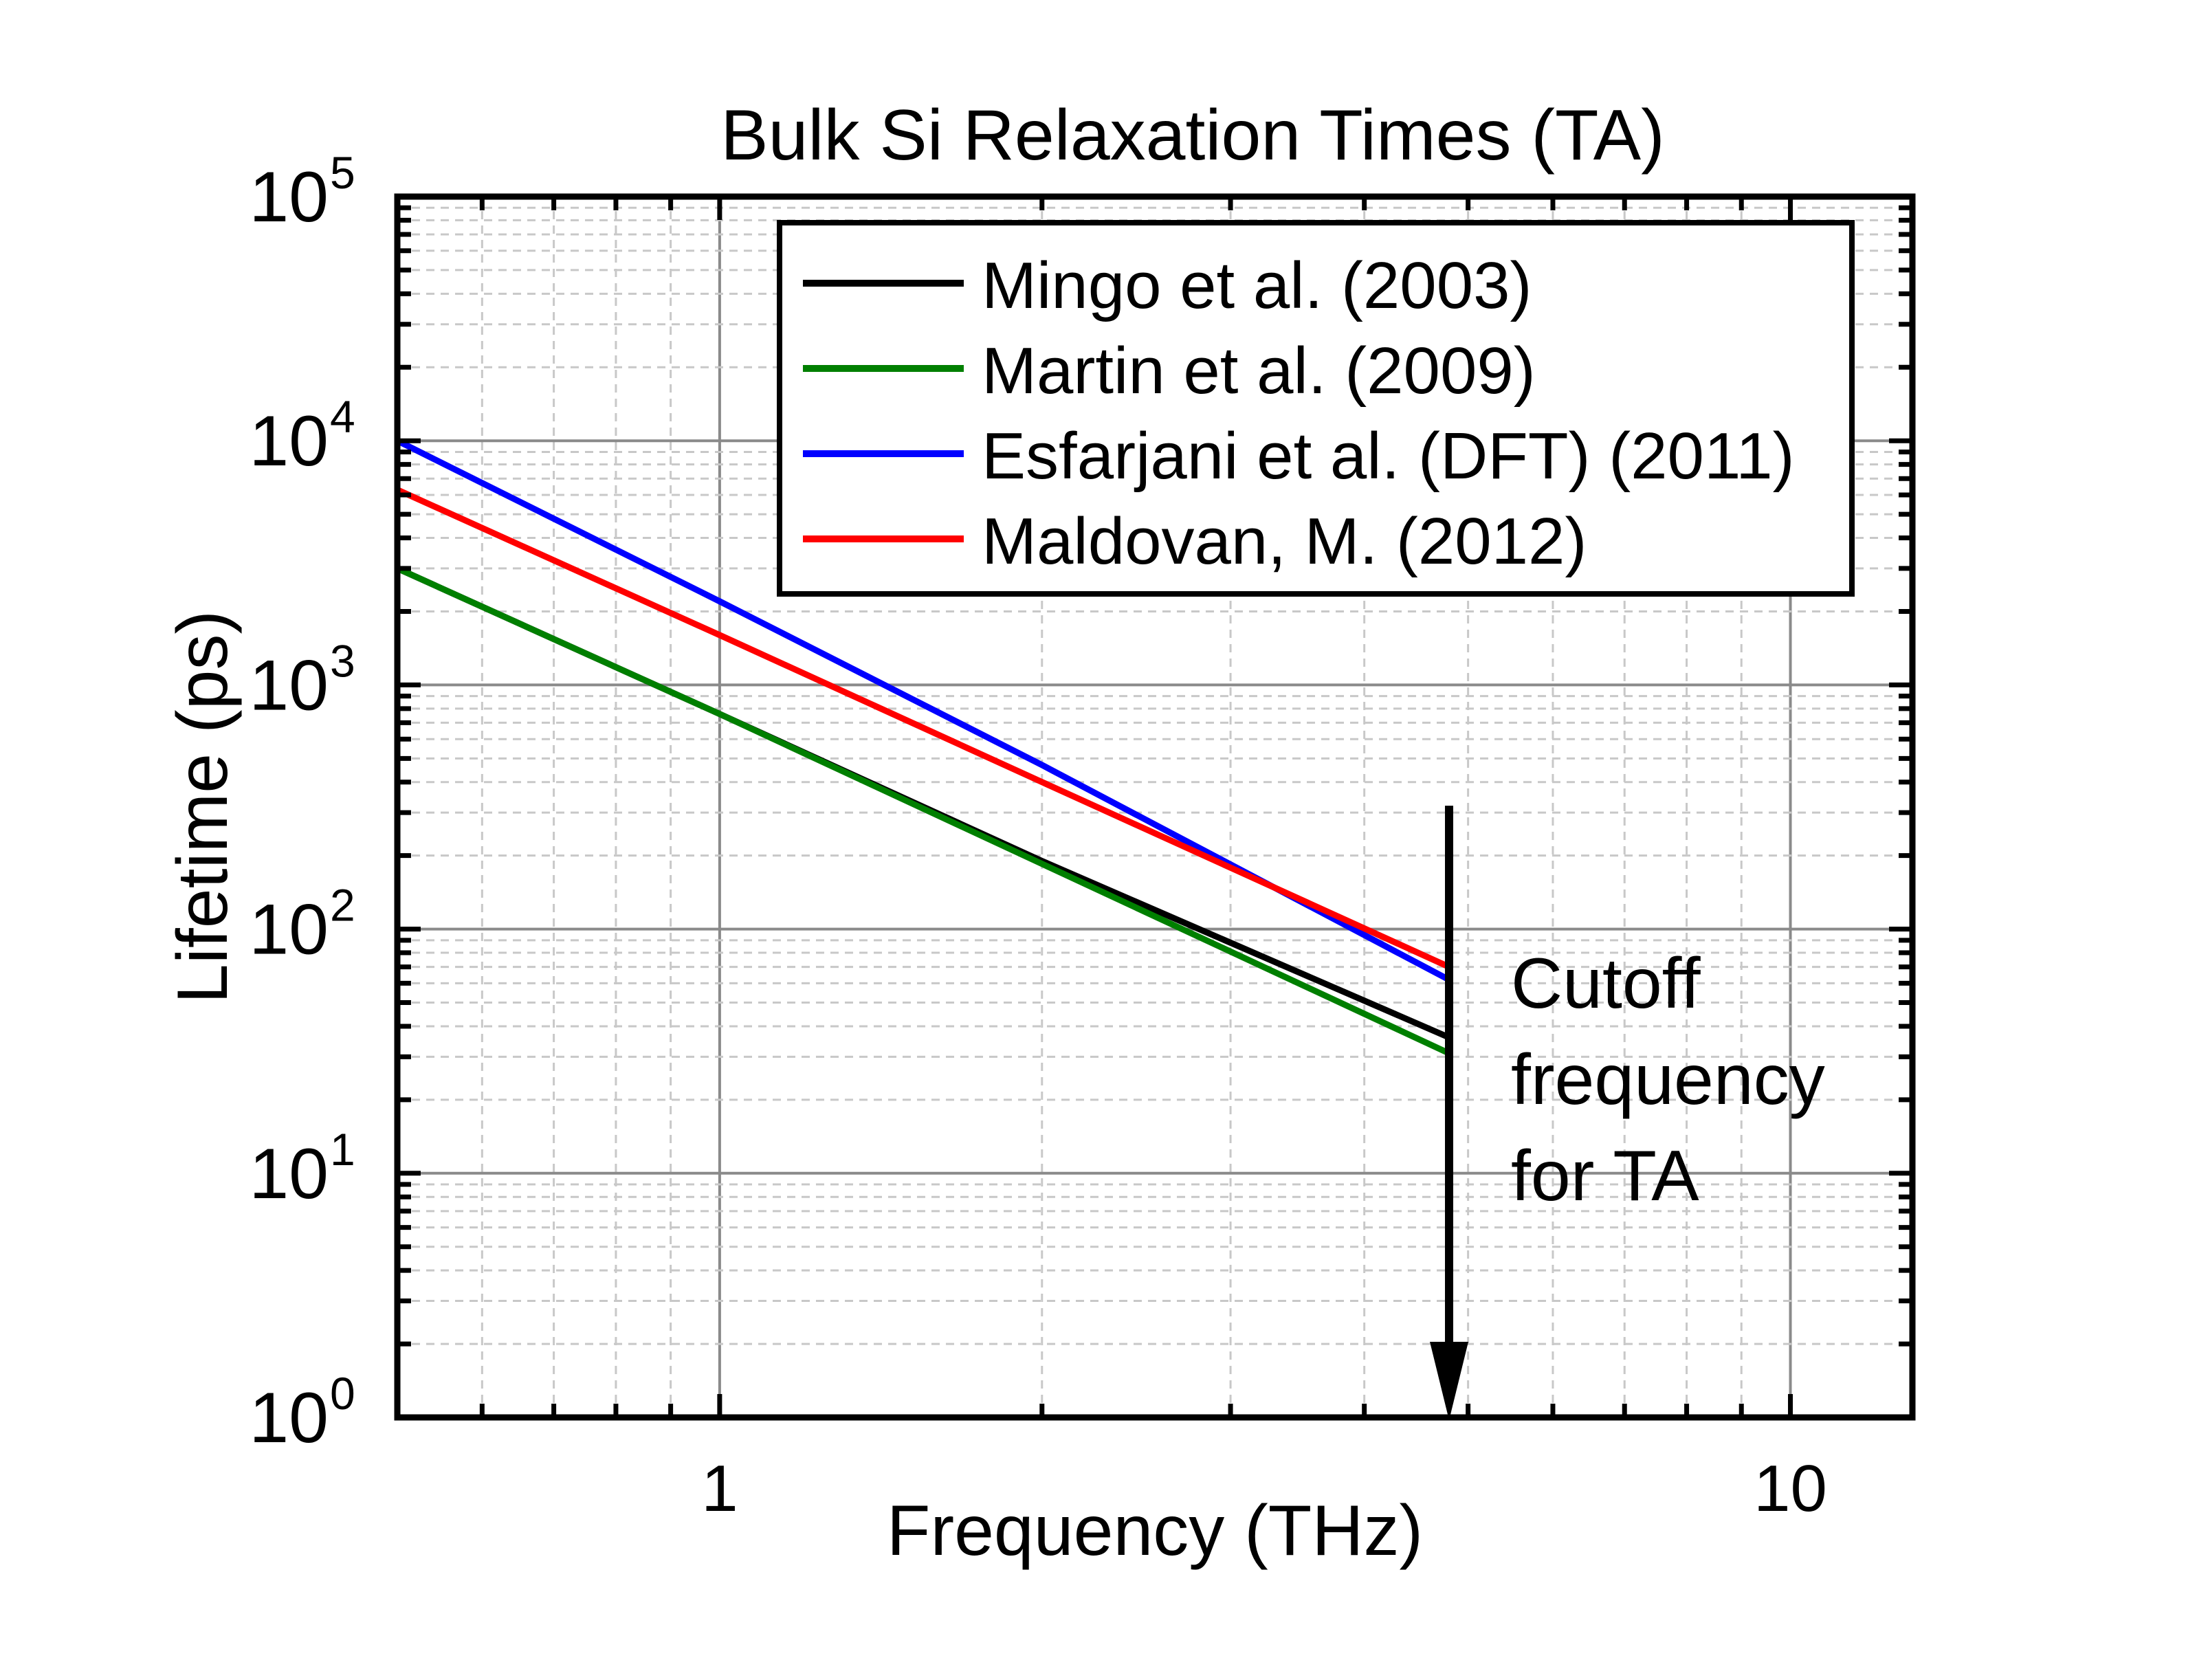 Image resolution: width=2186 pixels, height=1680 pixels. What do you see at coordinates (1449, 1381) in the screenshot?
I see `cutoff-arrowhead` at bounding box center [1449, 1381].